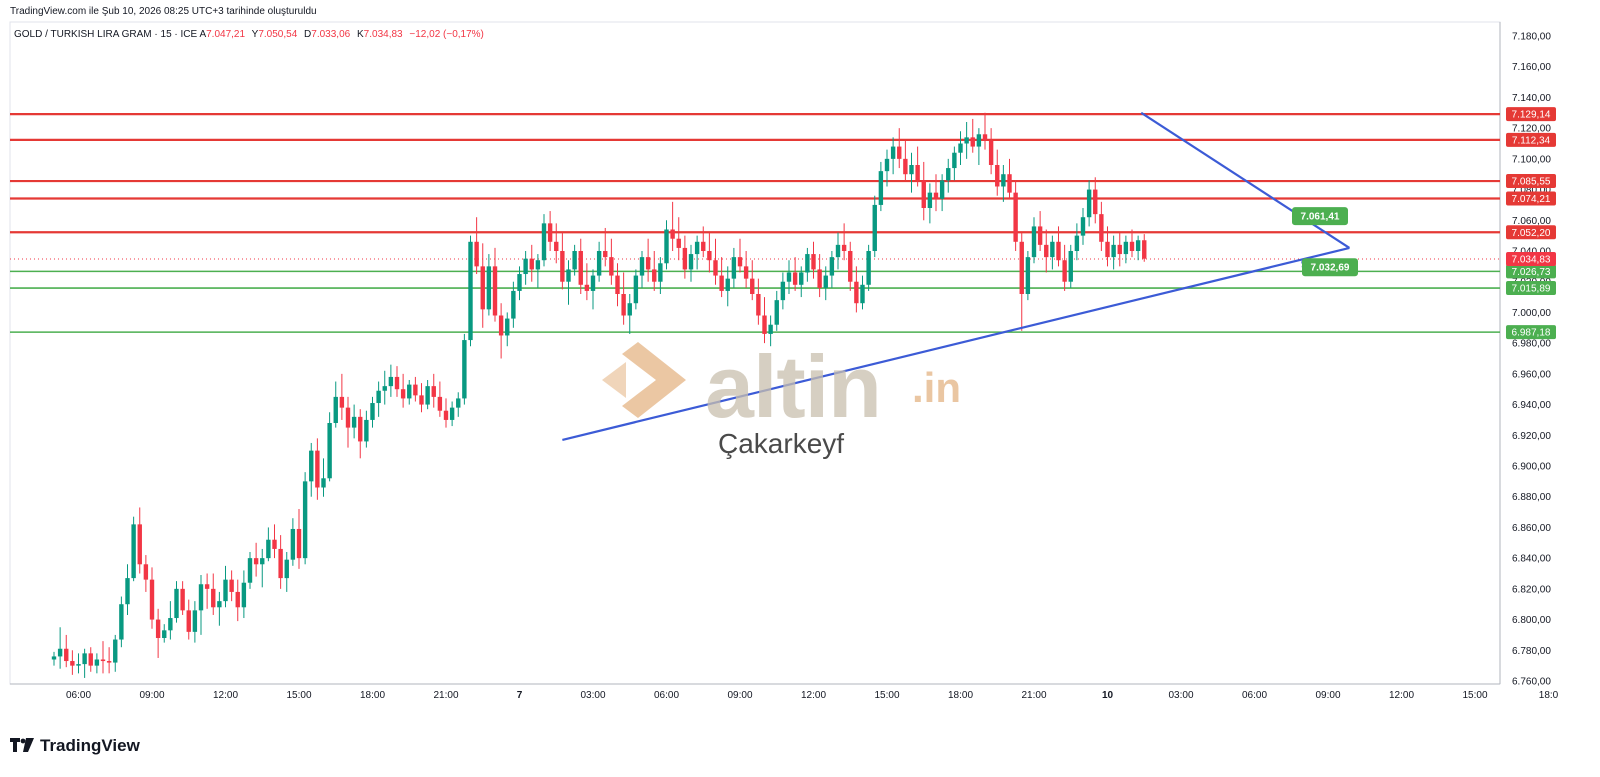 The width and height of the screenshot is (1600, 777). What do you see at coordinates (1180, 695) in the screenshot?
I see `x-tick-label: 03:00` at bounding box center [1180, 695].